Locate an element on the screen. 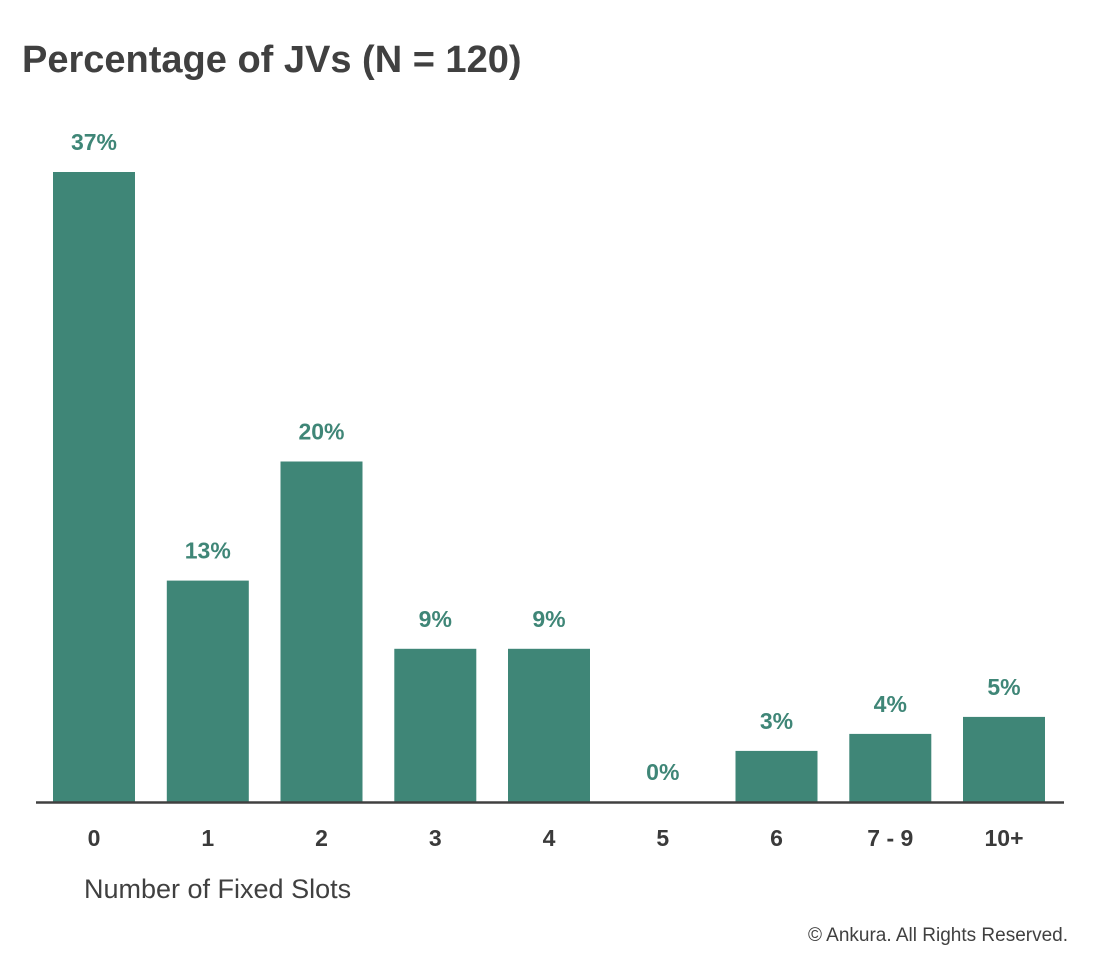 This screenshot has width=1100, height=976. chart-title: Percentage of JVs (N = 120) is located at coordinates (272, 60).